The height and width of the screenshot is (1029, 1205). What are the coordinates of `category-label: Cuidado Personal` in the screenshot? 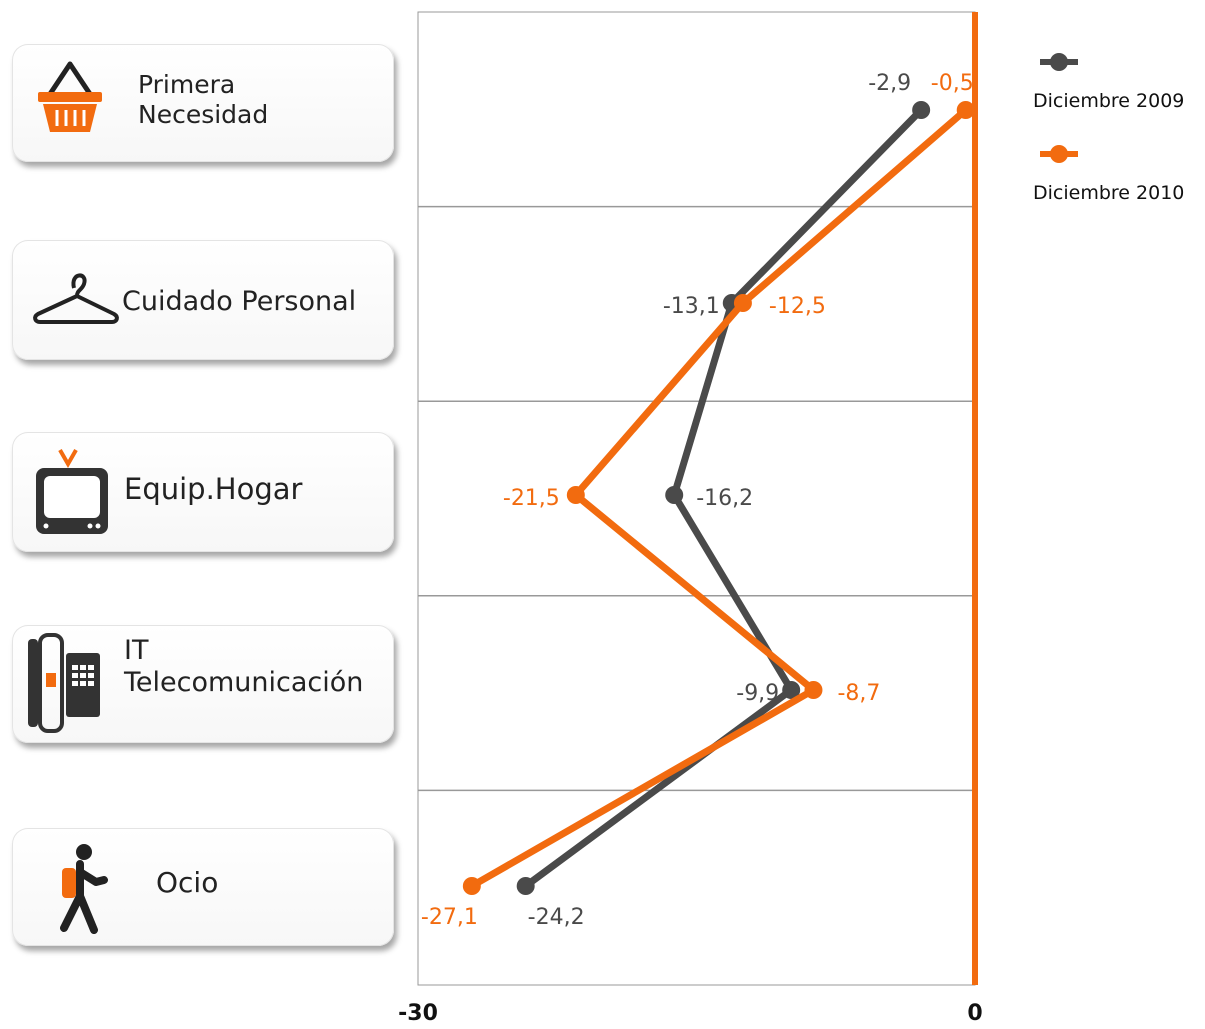 It's located at (239, 302).